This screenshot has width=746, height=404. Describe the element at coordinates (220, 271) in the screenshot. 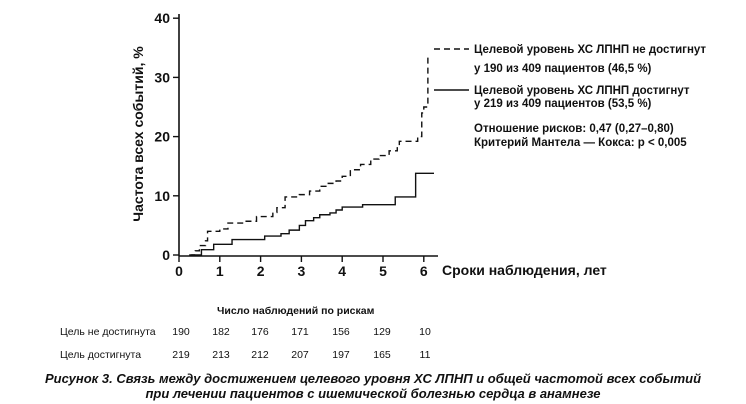

I see `x-tick-label: 1` at that location.